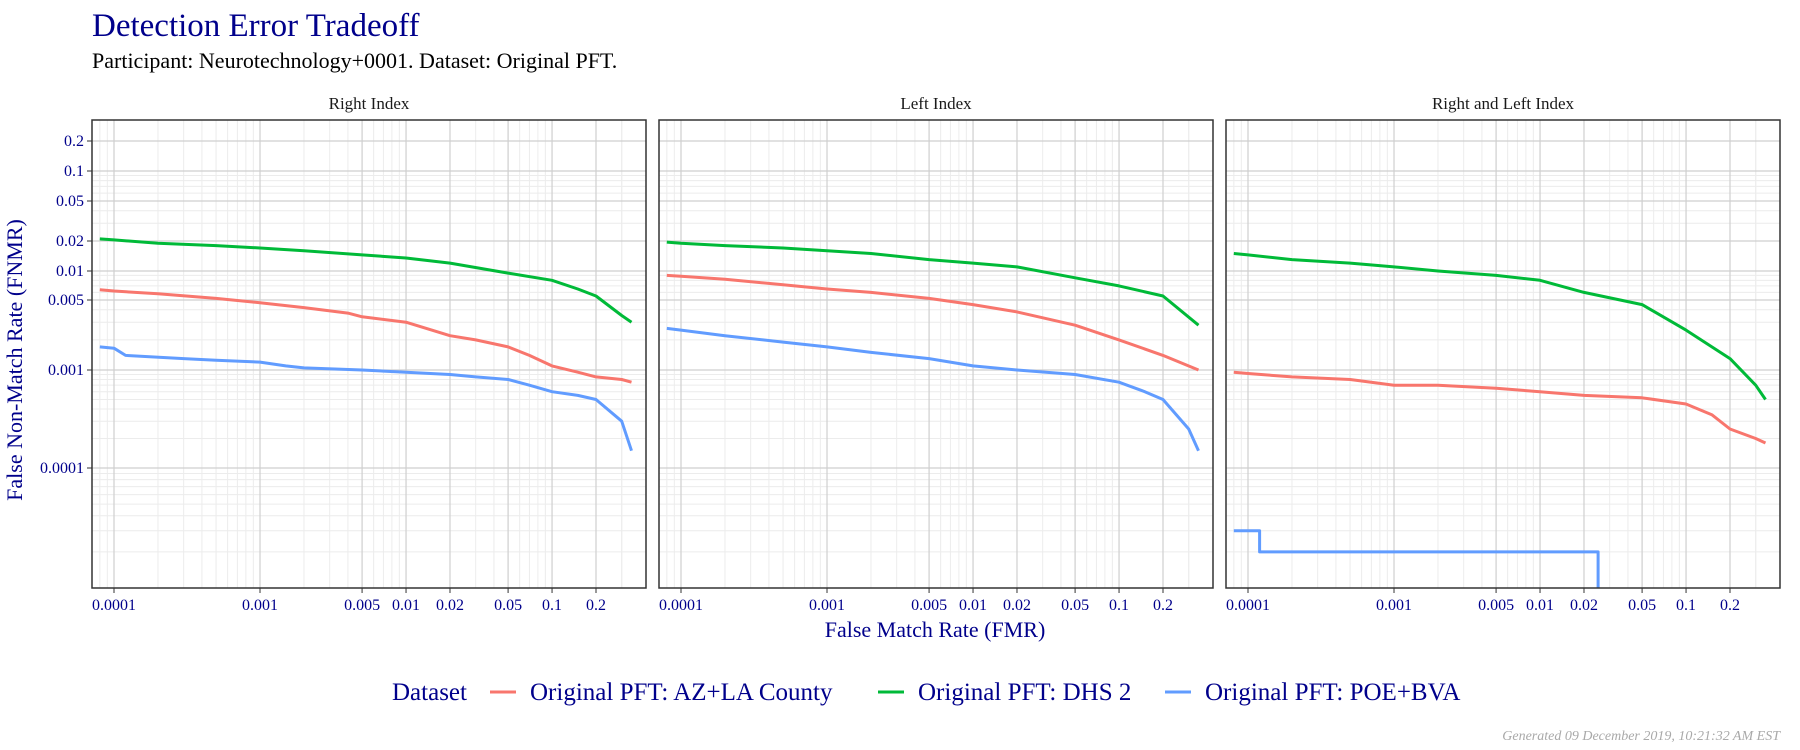 The height and width of the screenshot is (750, 1800). Describe the element at coordinates (70, 201) in the screenshot. I see `y-tick-label: 0.05` at that location.